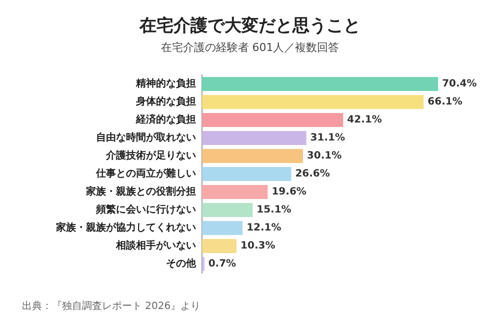 The height and width of the screenshot is (325, 500). What do you see at coordinates (250, 47) in the screenshot?
I see `chart-subtitle: 在宅介護の経験者 601人／複数回答` at bounding box center [250, 47].